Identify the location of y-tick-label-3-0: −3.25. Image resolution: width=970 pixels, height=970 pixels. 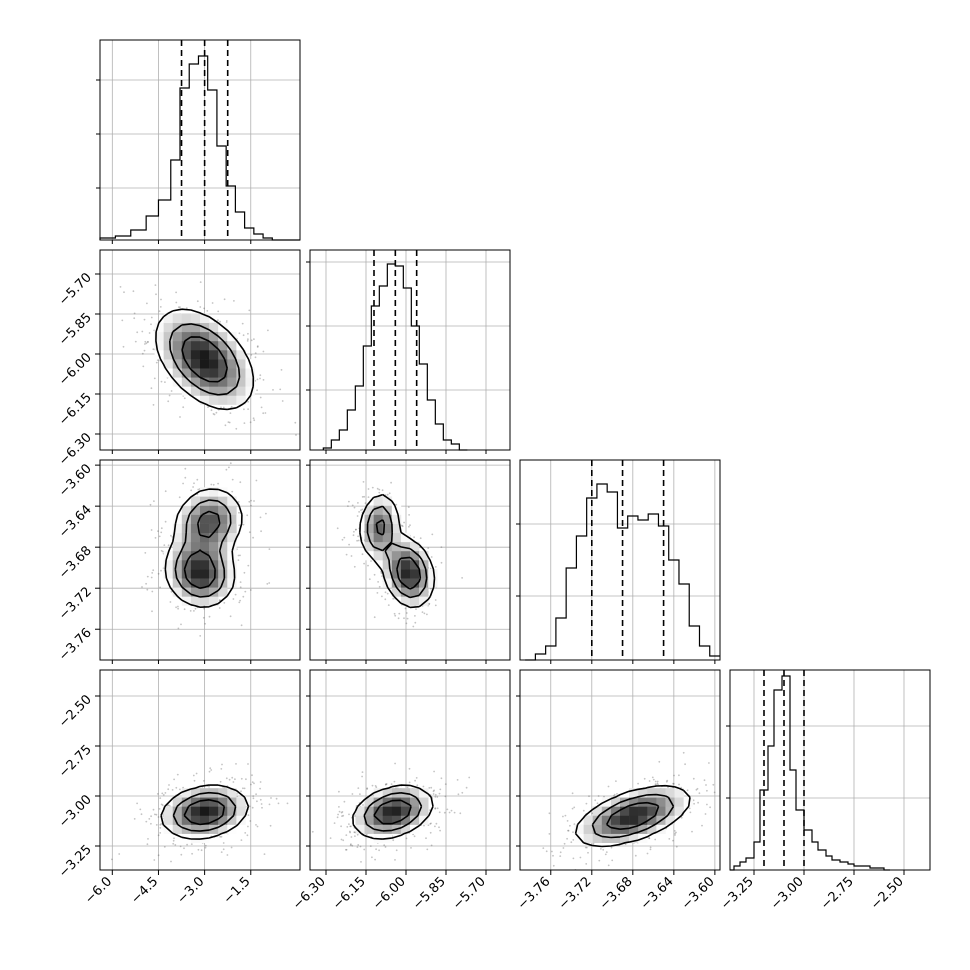
(75, 861).